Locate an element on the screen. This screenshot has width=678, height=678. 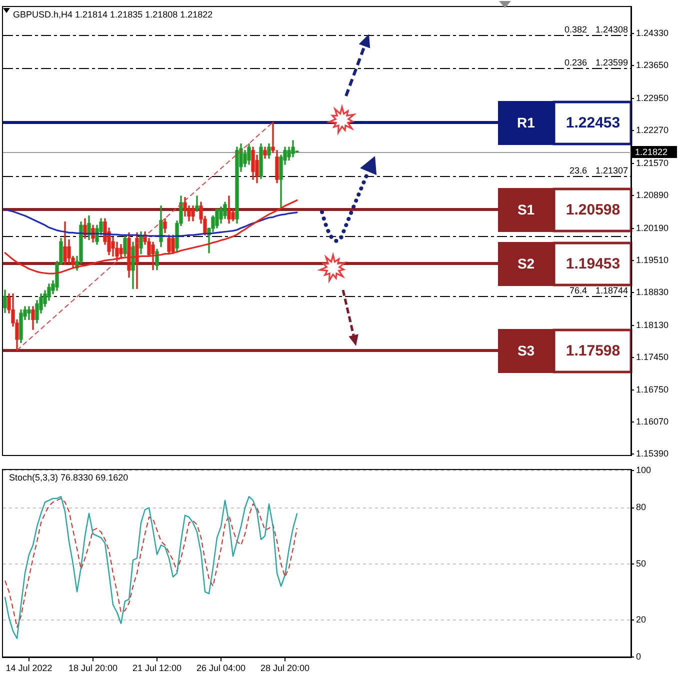
y-tick-label: 1.20190 is located at coordinates (652, 227).